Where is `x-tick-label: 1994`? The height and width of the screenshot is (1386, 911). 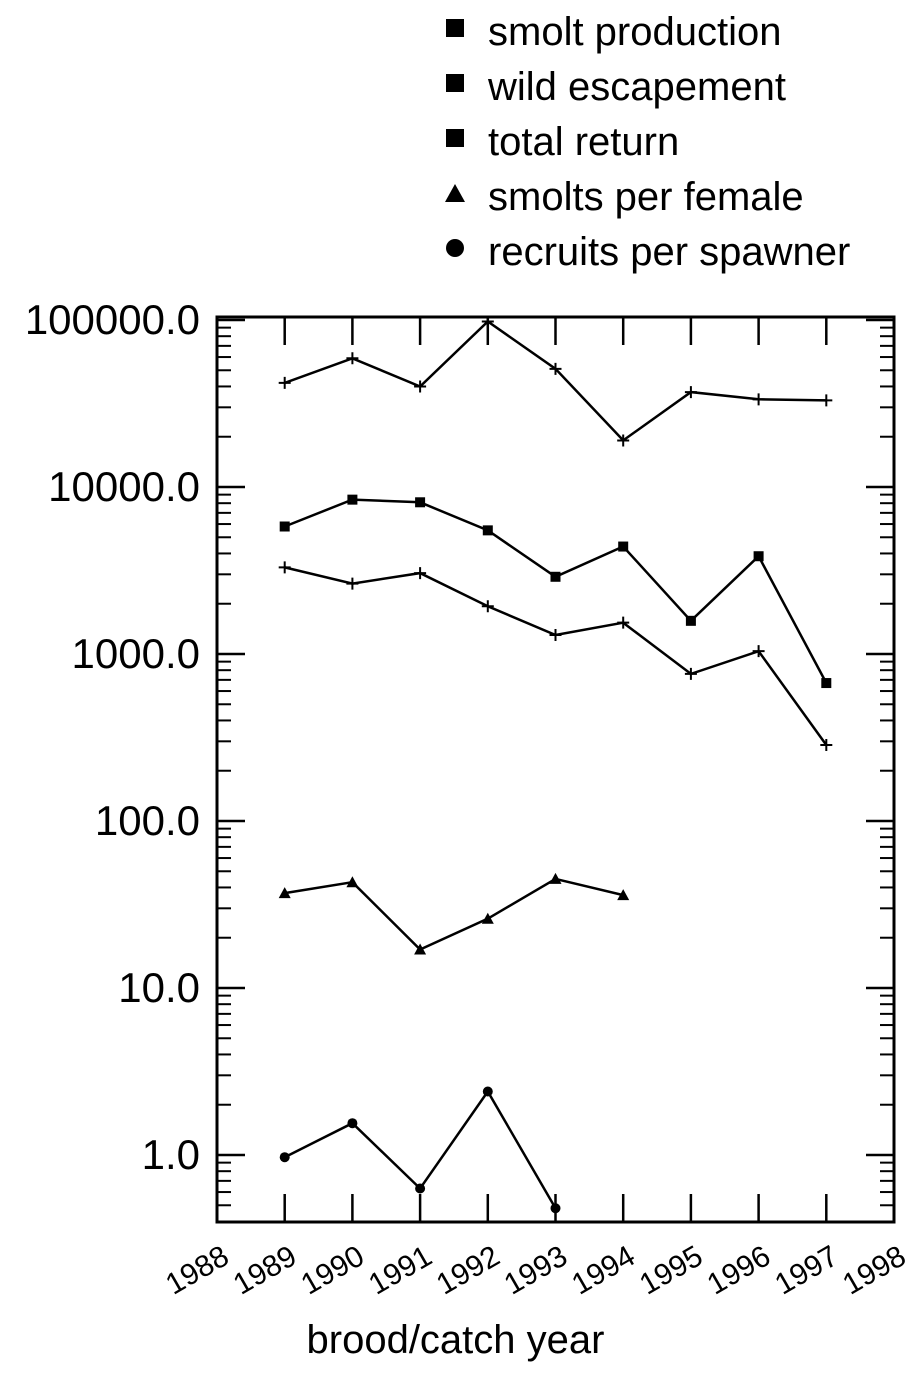
x-tick-label: 1994 is located at coordinates (603, 1270).